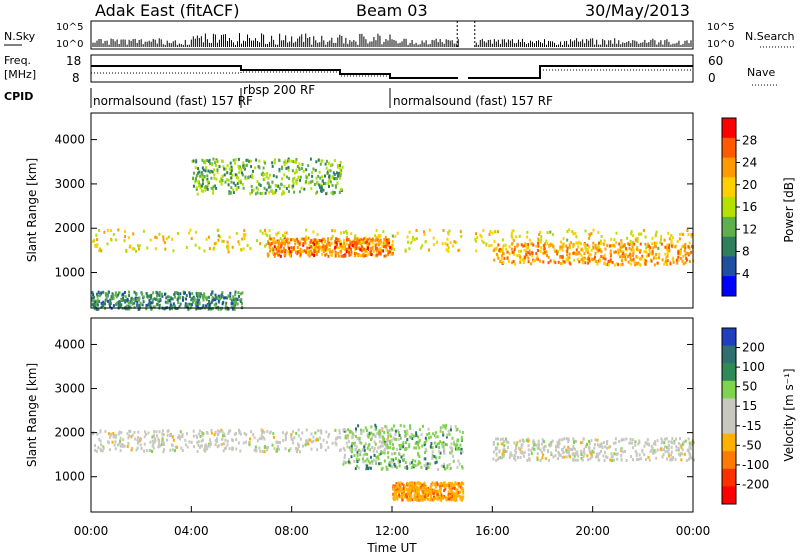  Describe the element at coordinates (20, 74) in the screenshot. I see `freq-unit-label: [MHz]` at that location.